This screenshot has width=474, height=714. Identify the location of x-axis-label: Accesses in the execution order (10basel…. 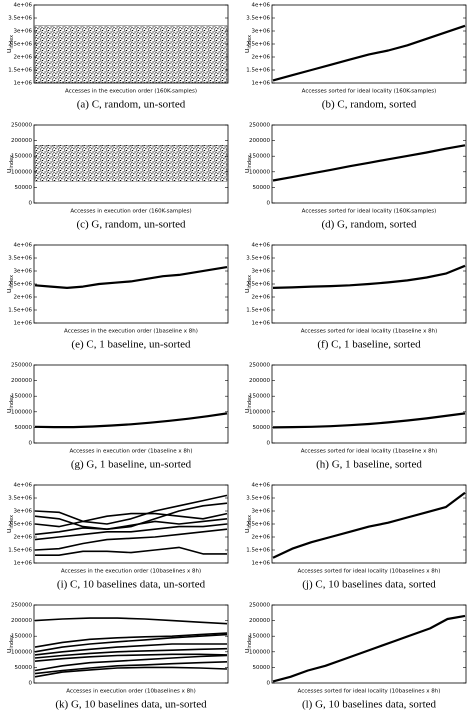
(131, 572).